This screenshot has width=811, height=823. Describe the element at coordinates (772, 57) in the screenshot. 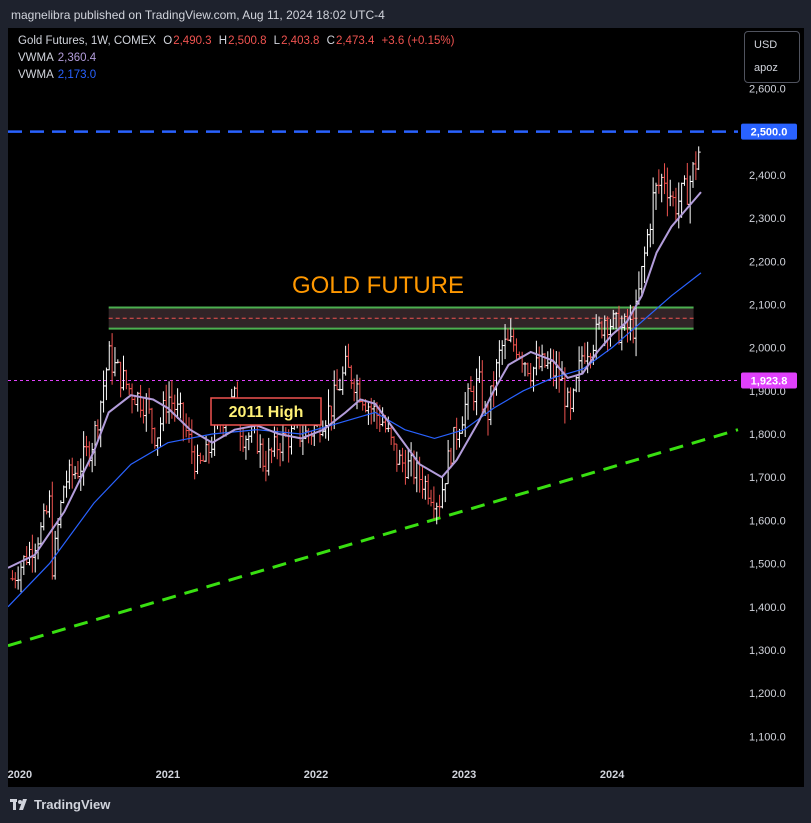

I see `currency-unit-selector: USD apoz` at that location.